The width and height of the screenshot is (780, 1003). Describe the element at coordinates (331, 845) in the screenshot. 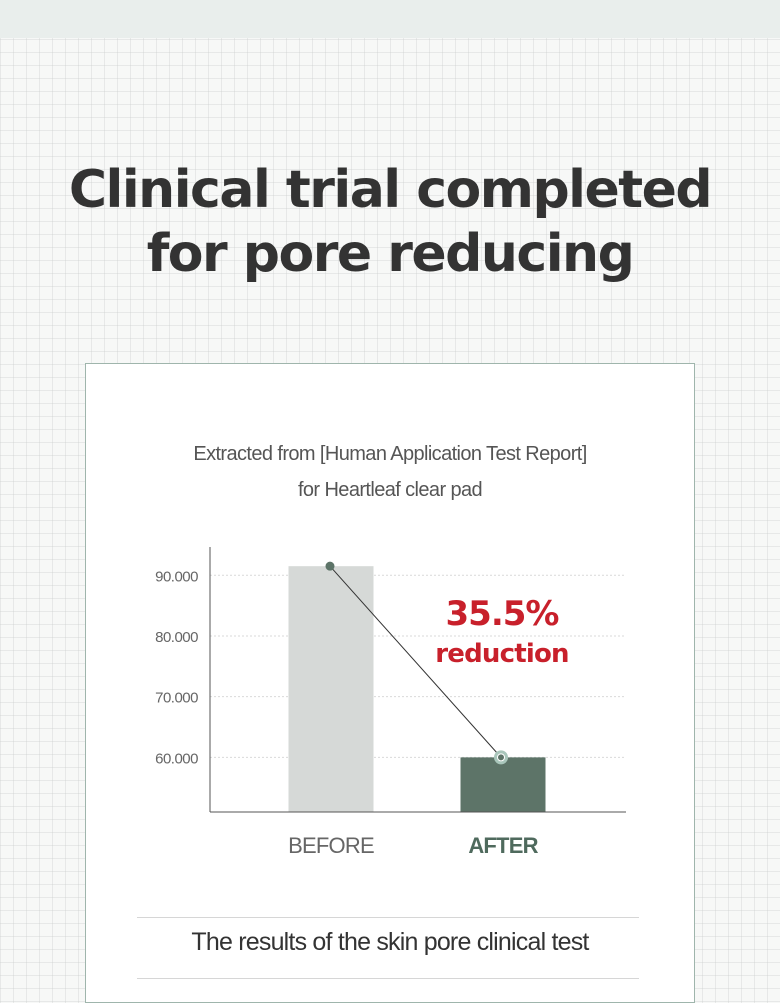

I see `x-tick-label-before: BEFORE` at that location.